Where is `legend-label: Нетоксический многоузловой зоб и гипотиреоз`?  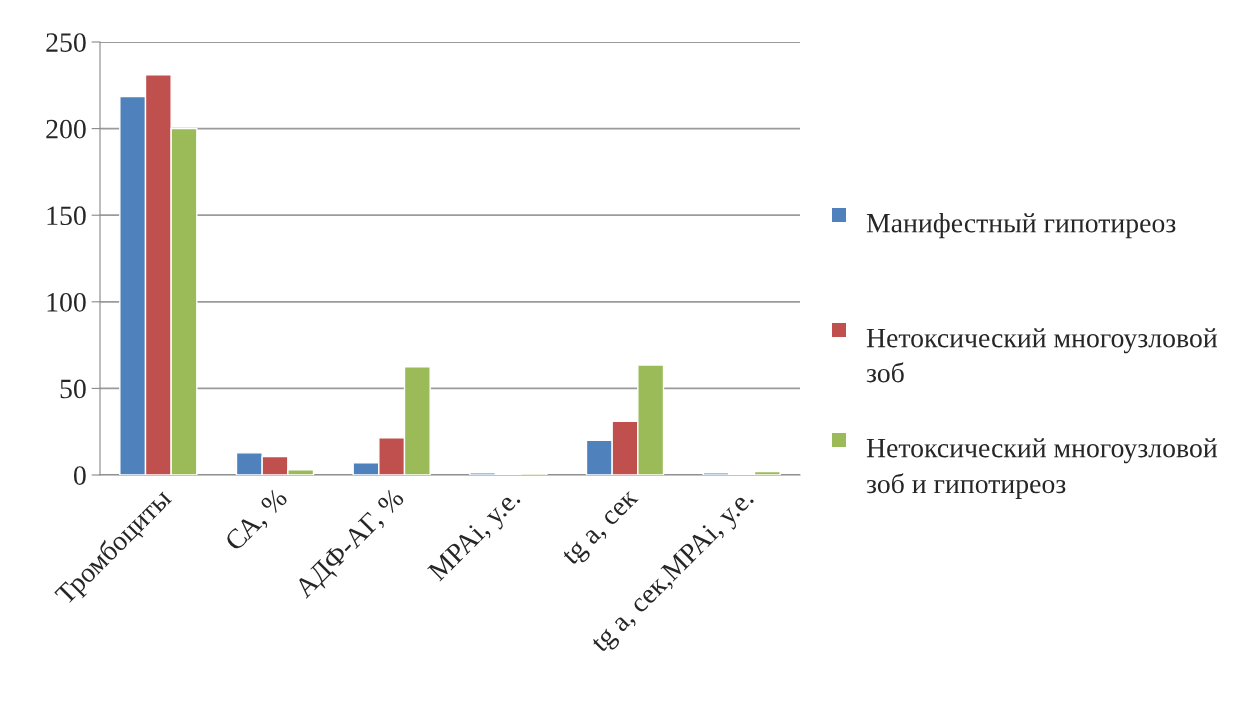
legend-label: Нетоксический многоузловой зоб и гипотиреоз is located at coordinates (1042, 468).